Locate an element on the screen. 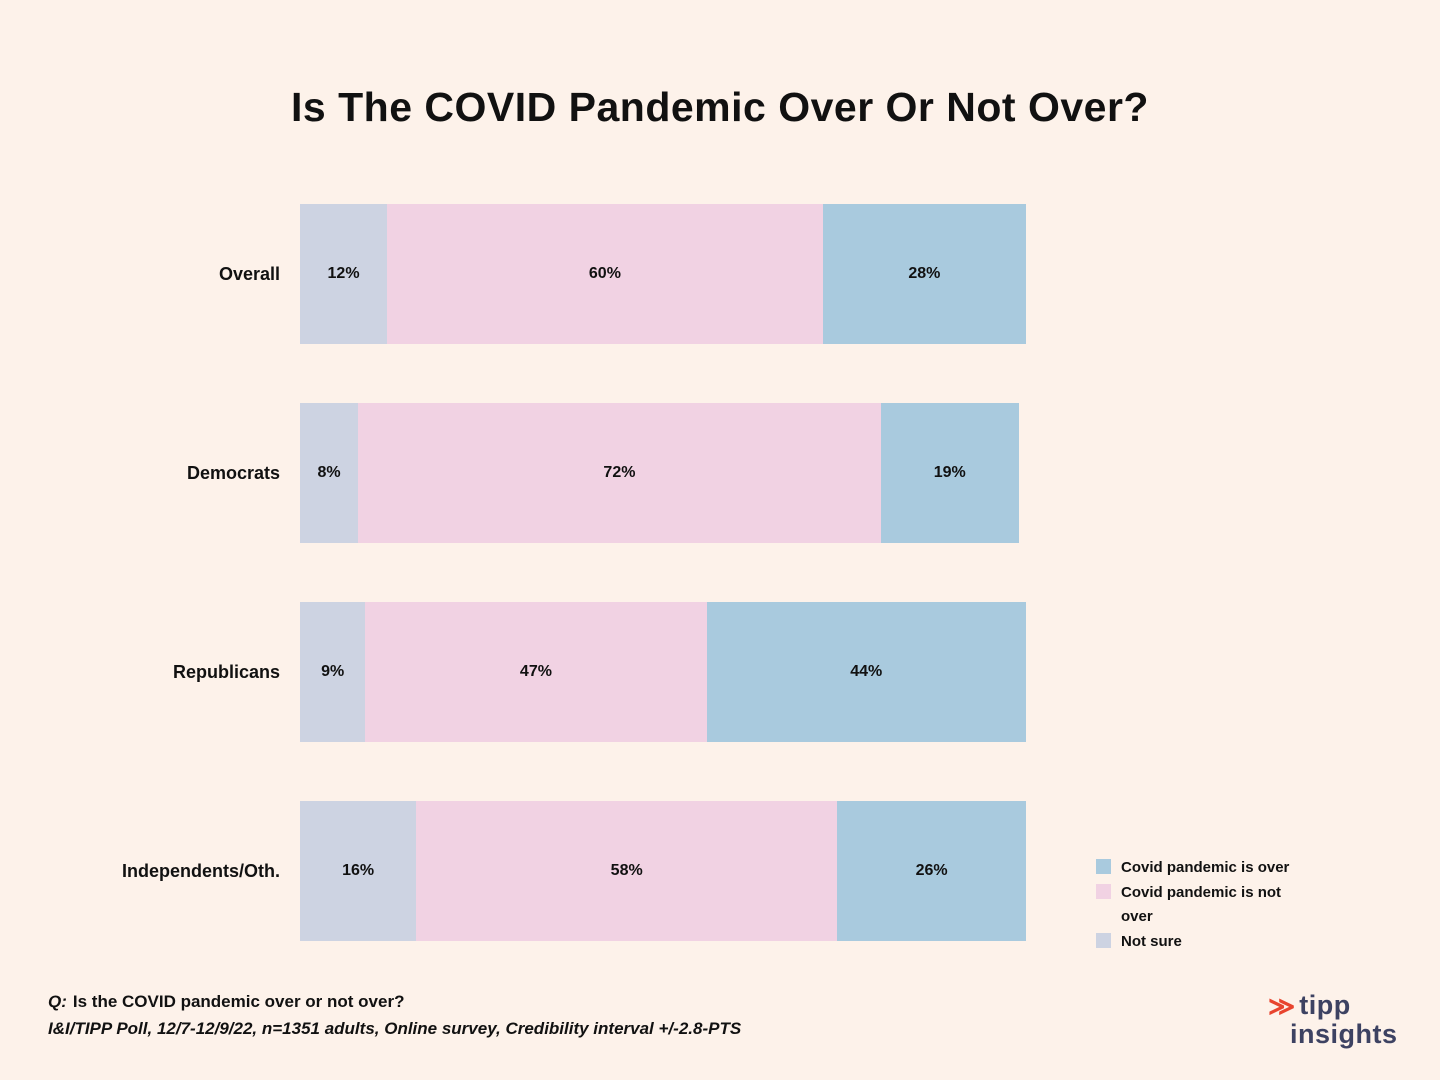  tipp-insights-logo: ≫ tipp insights is located at coordinates (1333, 1020).